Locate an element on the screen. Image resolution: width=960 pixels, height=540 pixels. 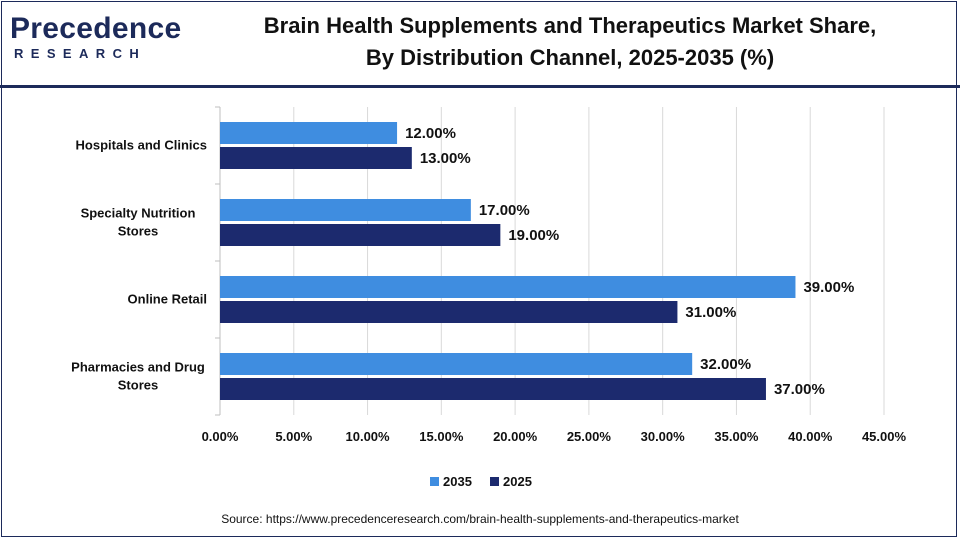
data-label: 32.00% is located at coordinates (725, 364).